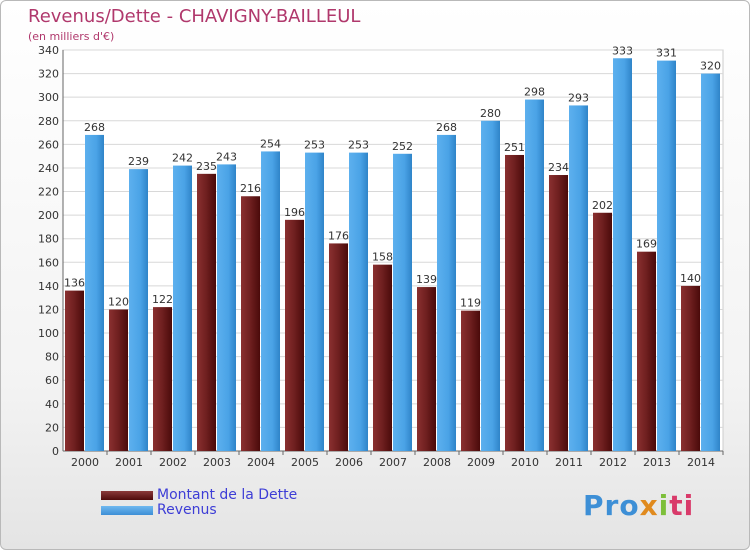 The image size is (750, 550). I want to click on data-label-dette: 122, so click(162, 299).